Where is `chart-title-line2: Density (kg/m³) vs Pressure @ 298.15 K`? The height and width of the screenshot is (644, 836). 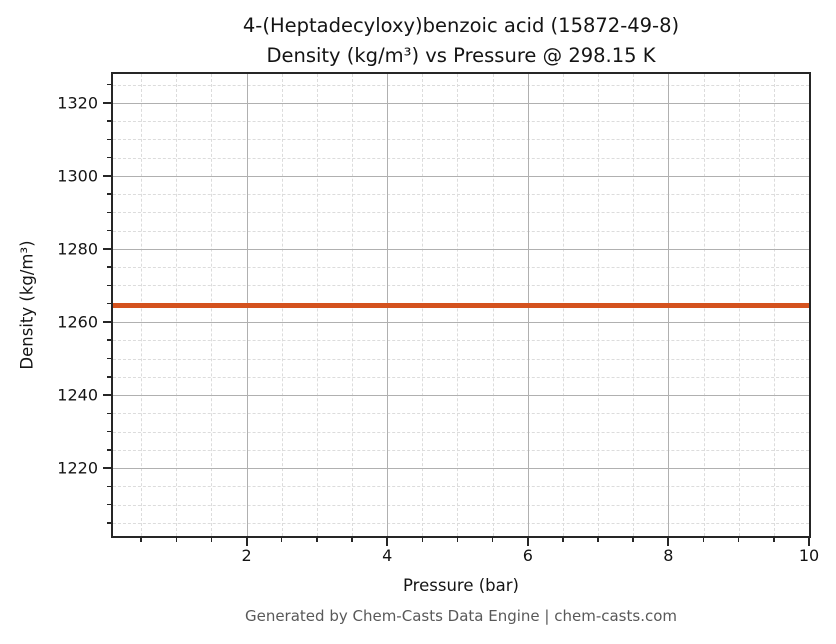 chart-title-line2: Density (kg/m³) vs Pressure @ 298.15 K is located at coordinates (461, 55).